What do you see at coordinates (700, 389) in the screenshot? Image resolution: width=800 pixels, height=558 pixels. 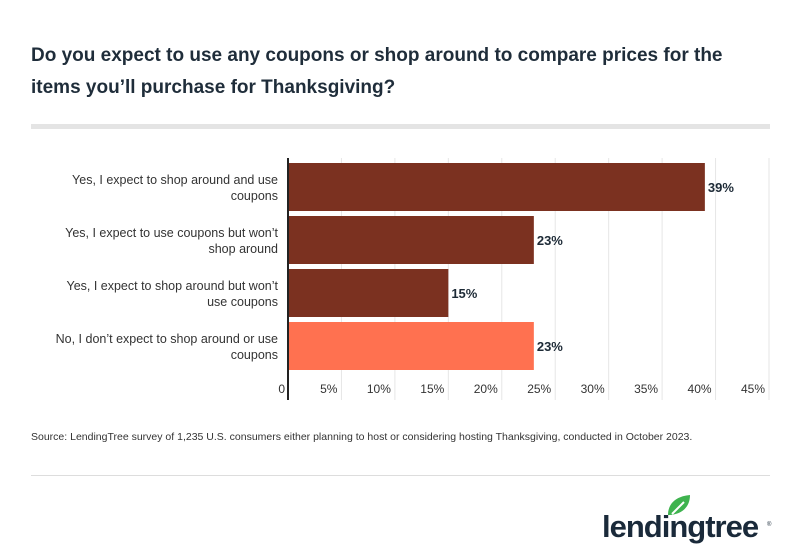 I see `x-tick-label: 40%` at bounding box center [700, 389].